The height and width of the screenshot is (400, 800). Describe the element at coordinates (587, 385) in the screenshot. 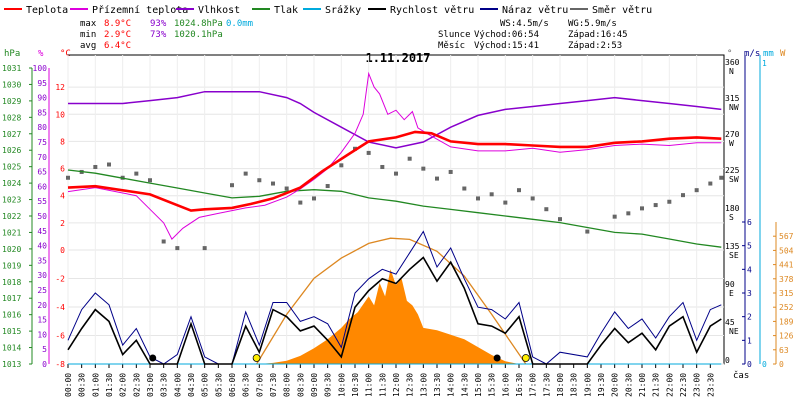

I see `x-tick-label: 19:00` at that location.